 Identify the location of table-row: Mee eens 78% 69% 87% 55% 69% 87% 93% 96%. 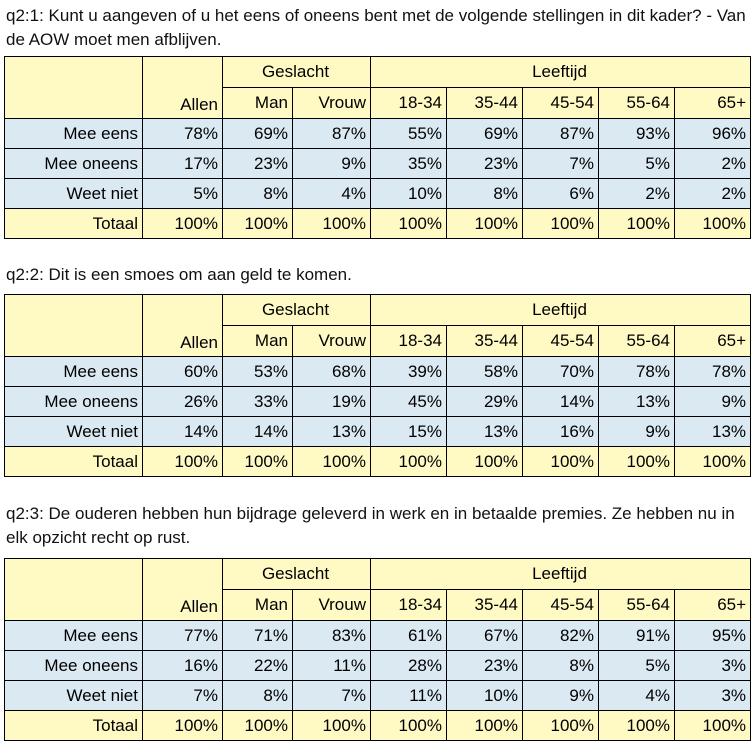
(378, 133).